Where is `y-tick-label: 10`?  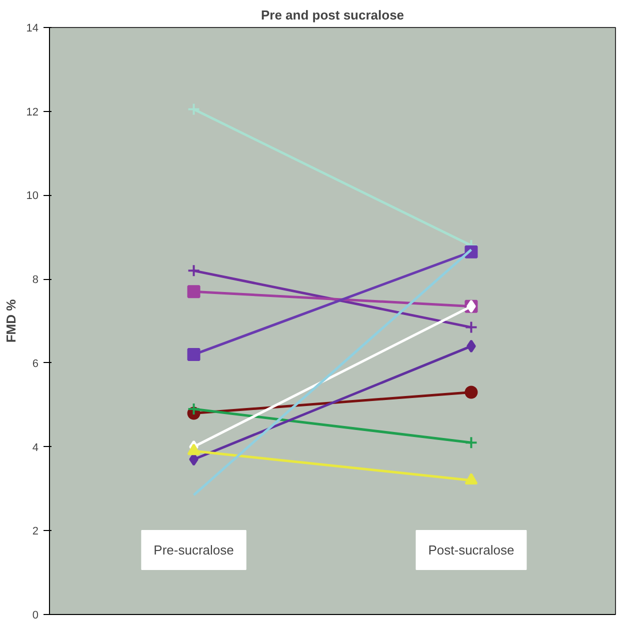 y-tick-label: 10 is located at coordinates (32, 196).